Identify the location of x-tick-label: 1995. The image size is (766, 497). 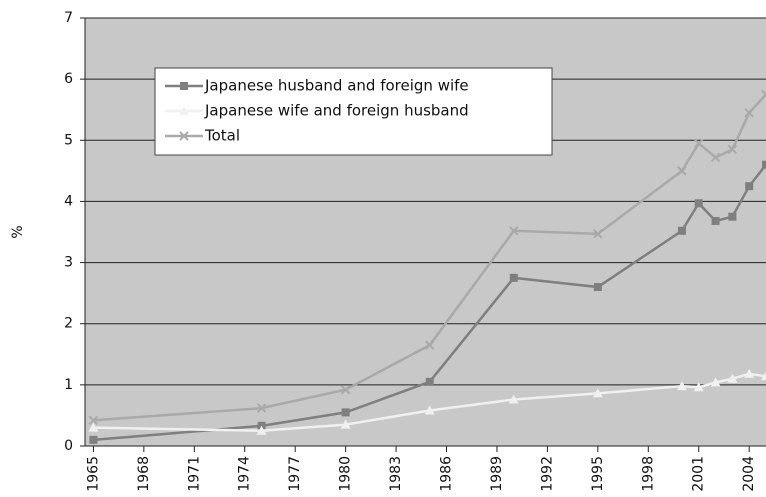
(598, 474).